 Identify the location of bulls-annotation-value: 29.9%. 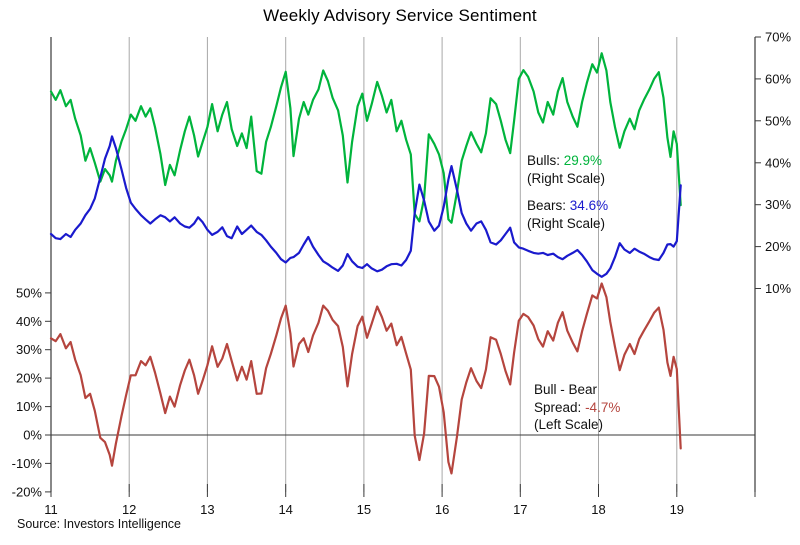
(583, 160).